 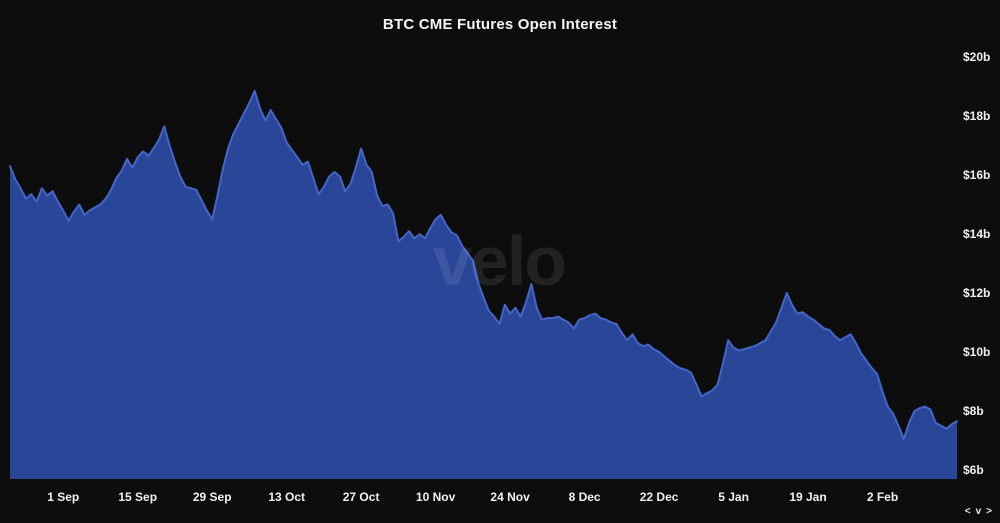 What do you see at coordinates (976, 234) in the screenshot?
I see `y-tick-label: $14b` at bounding box center [976, 234].